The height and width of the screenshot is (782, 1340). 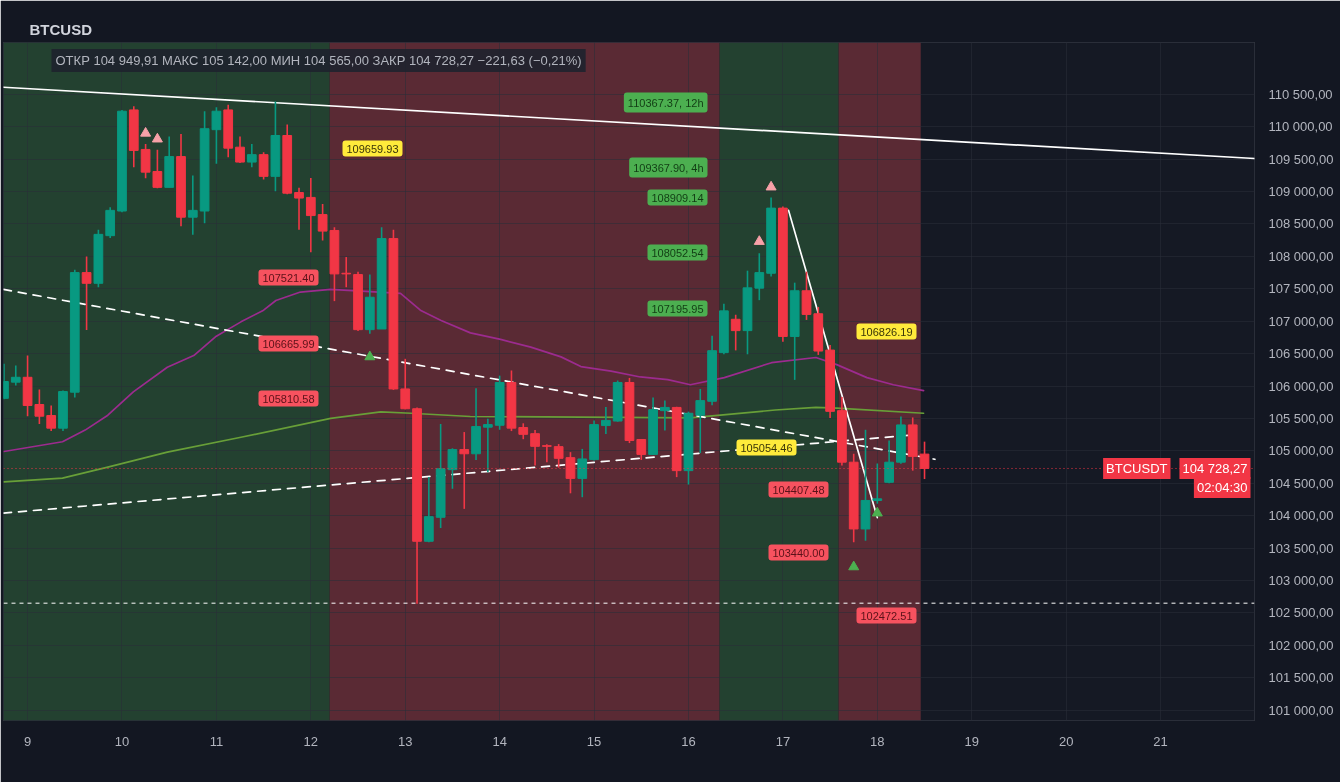 What do you see at coordinates (1301, 192) in the screenshot?
I see `y-tick-label: 109 000,00` at bounding box center [1301, 192].